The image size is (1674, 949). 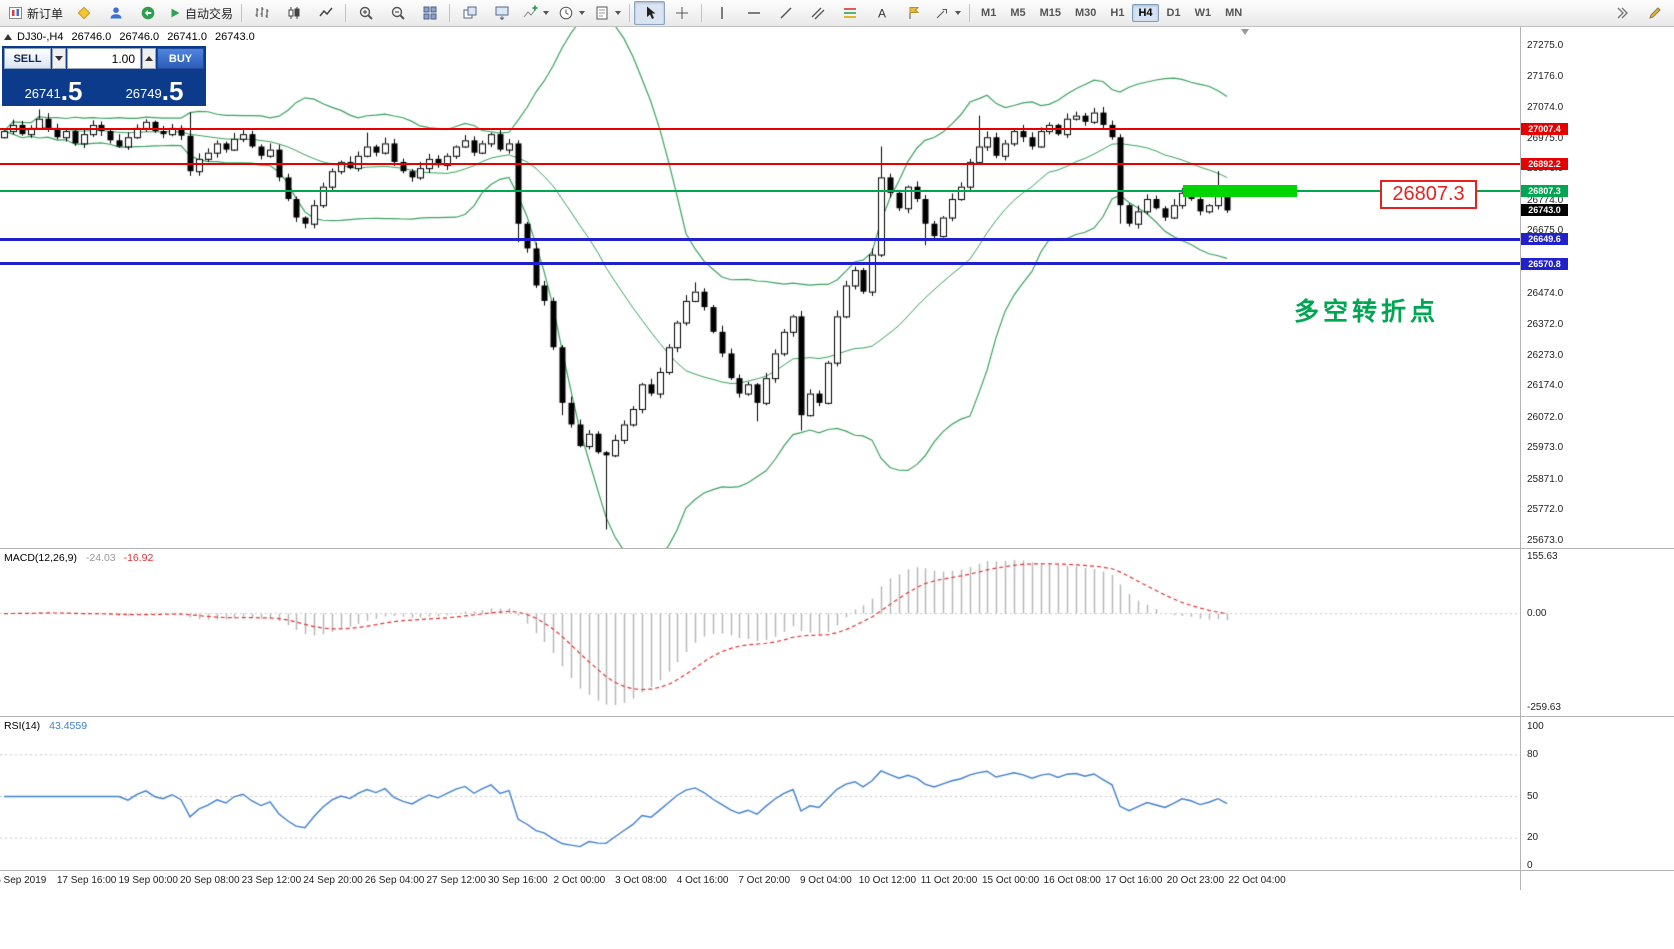 I want to click on shapes-button, so click(x=947, y=13).